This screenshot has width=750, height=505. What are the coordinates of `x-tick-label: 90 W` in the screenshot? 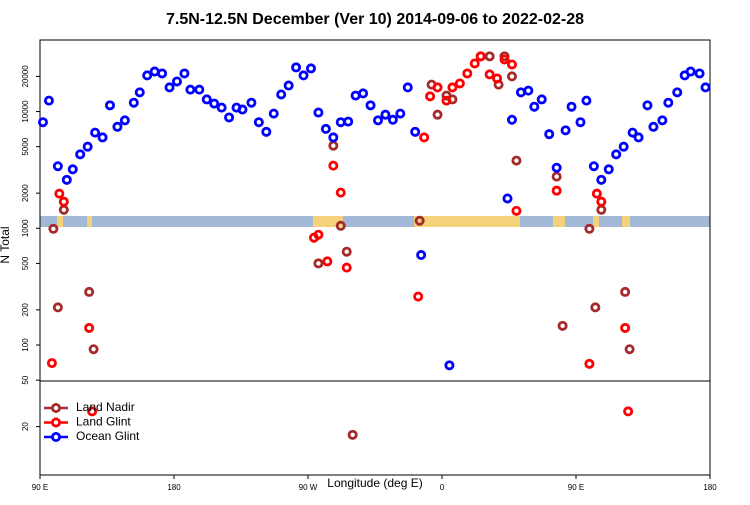 It's located at (308, 487).